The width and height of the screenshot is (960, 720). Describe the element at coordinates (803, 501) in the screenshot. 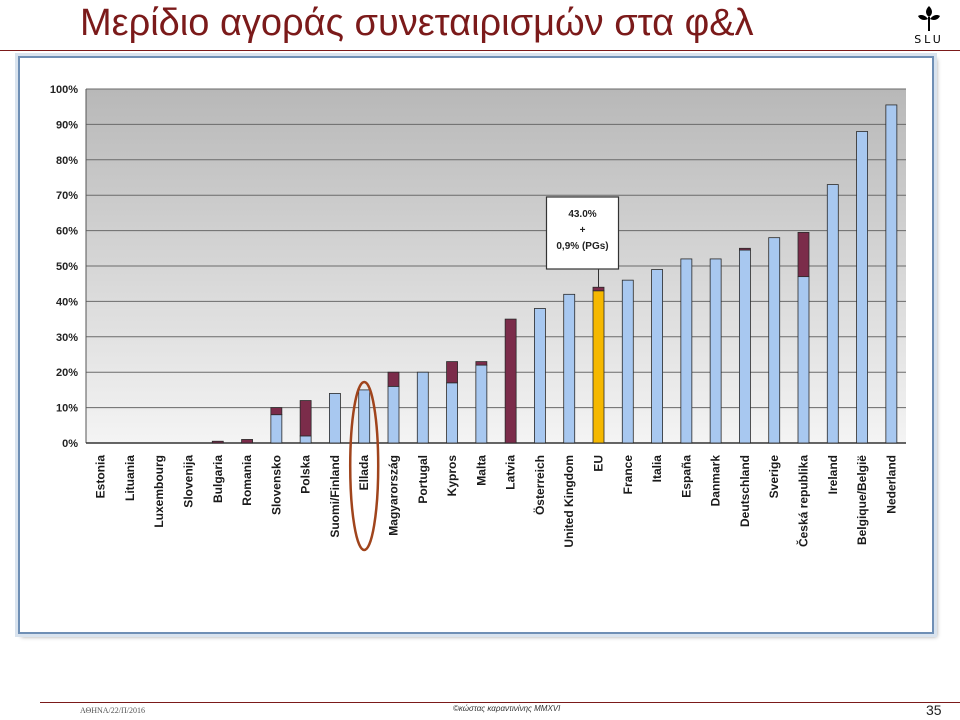

I see `x-tick-label: Česká republika` at that location.